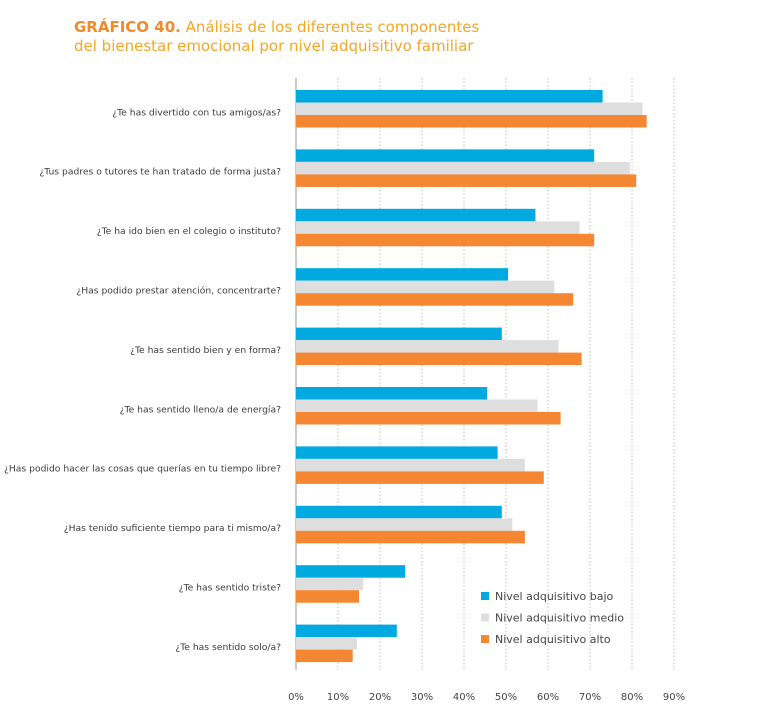 Image resolution: width=758 pixels, height=722 pixels. Describe the element at coordinates (422, 697) in the screenshot. I see `x-tick-label: 30%` at that location.